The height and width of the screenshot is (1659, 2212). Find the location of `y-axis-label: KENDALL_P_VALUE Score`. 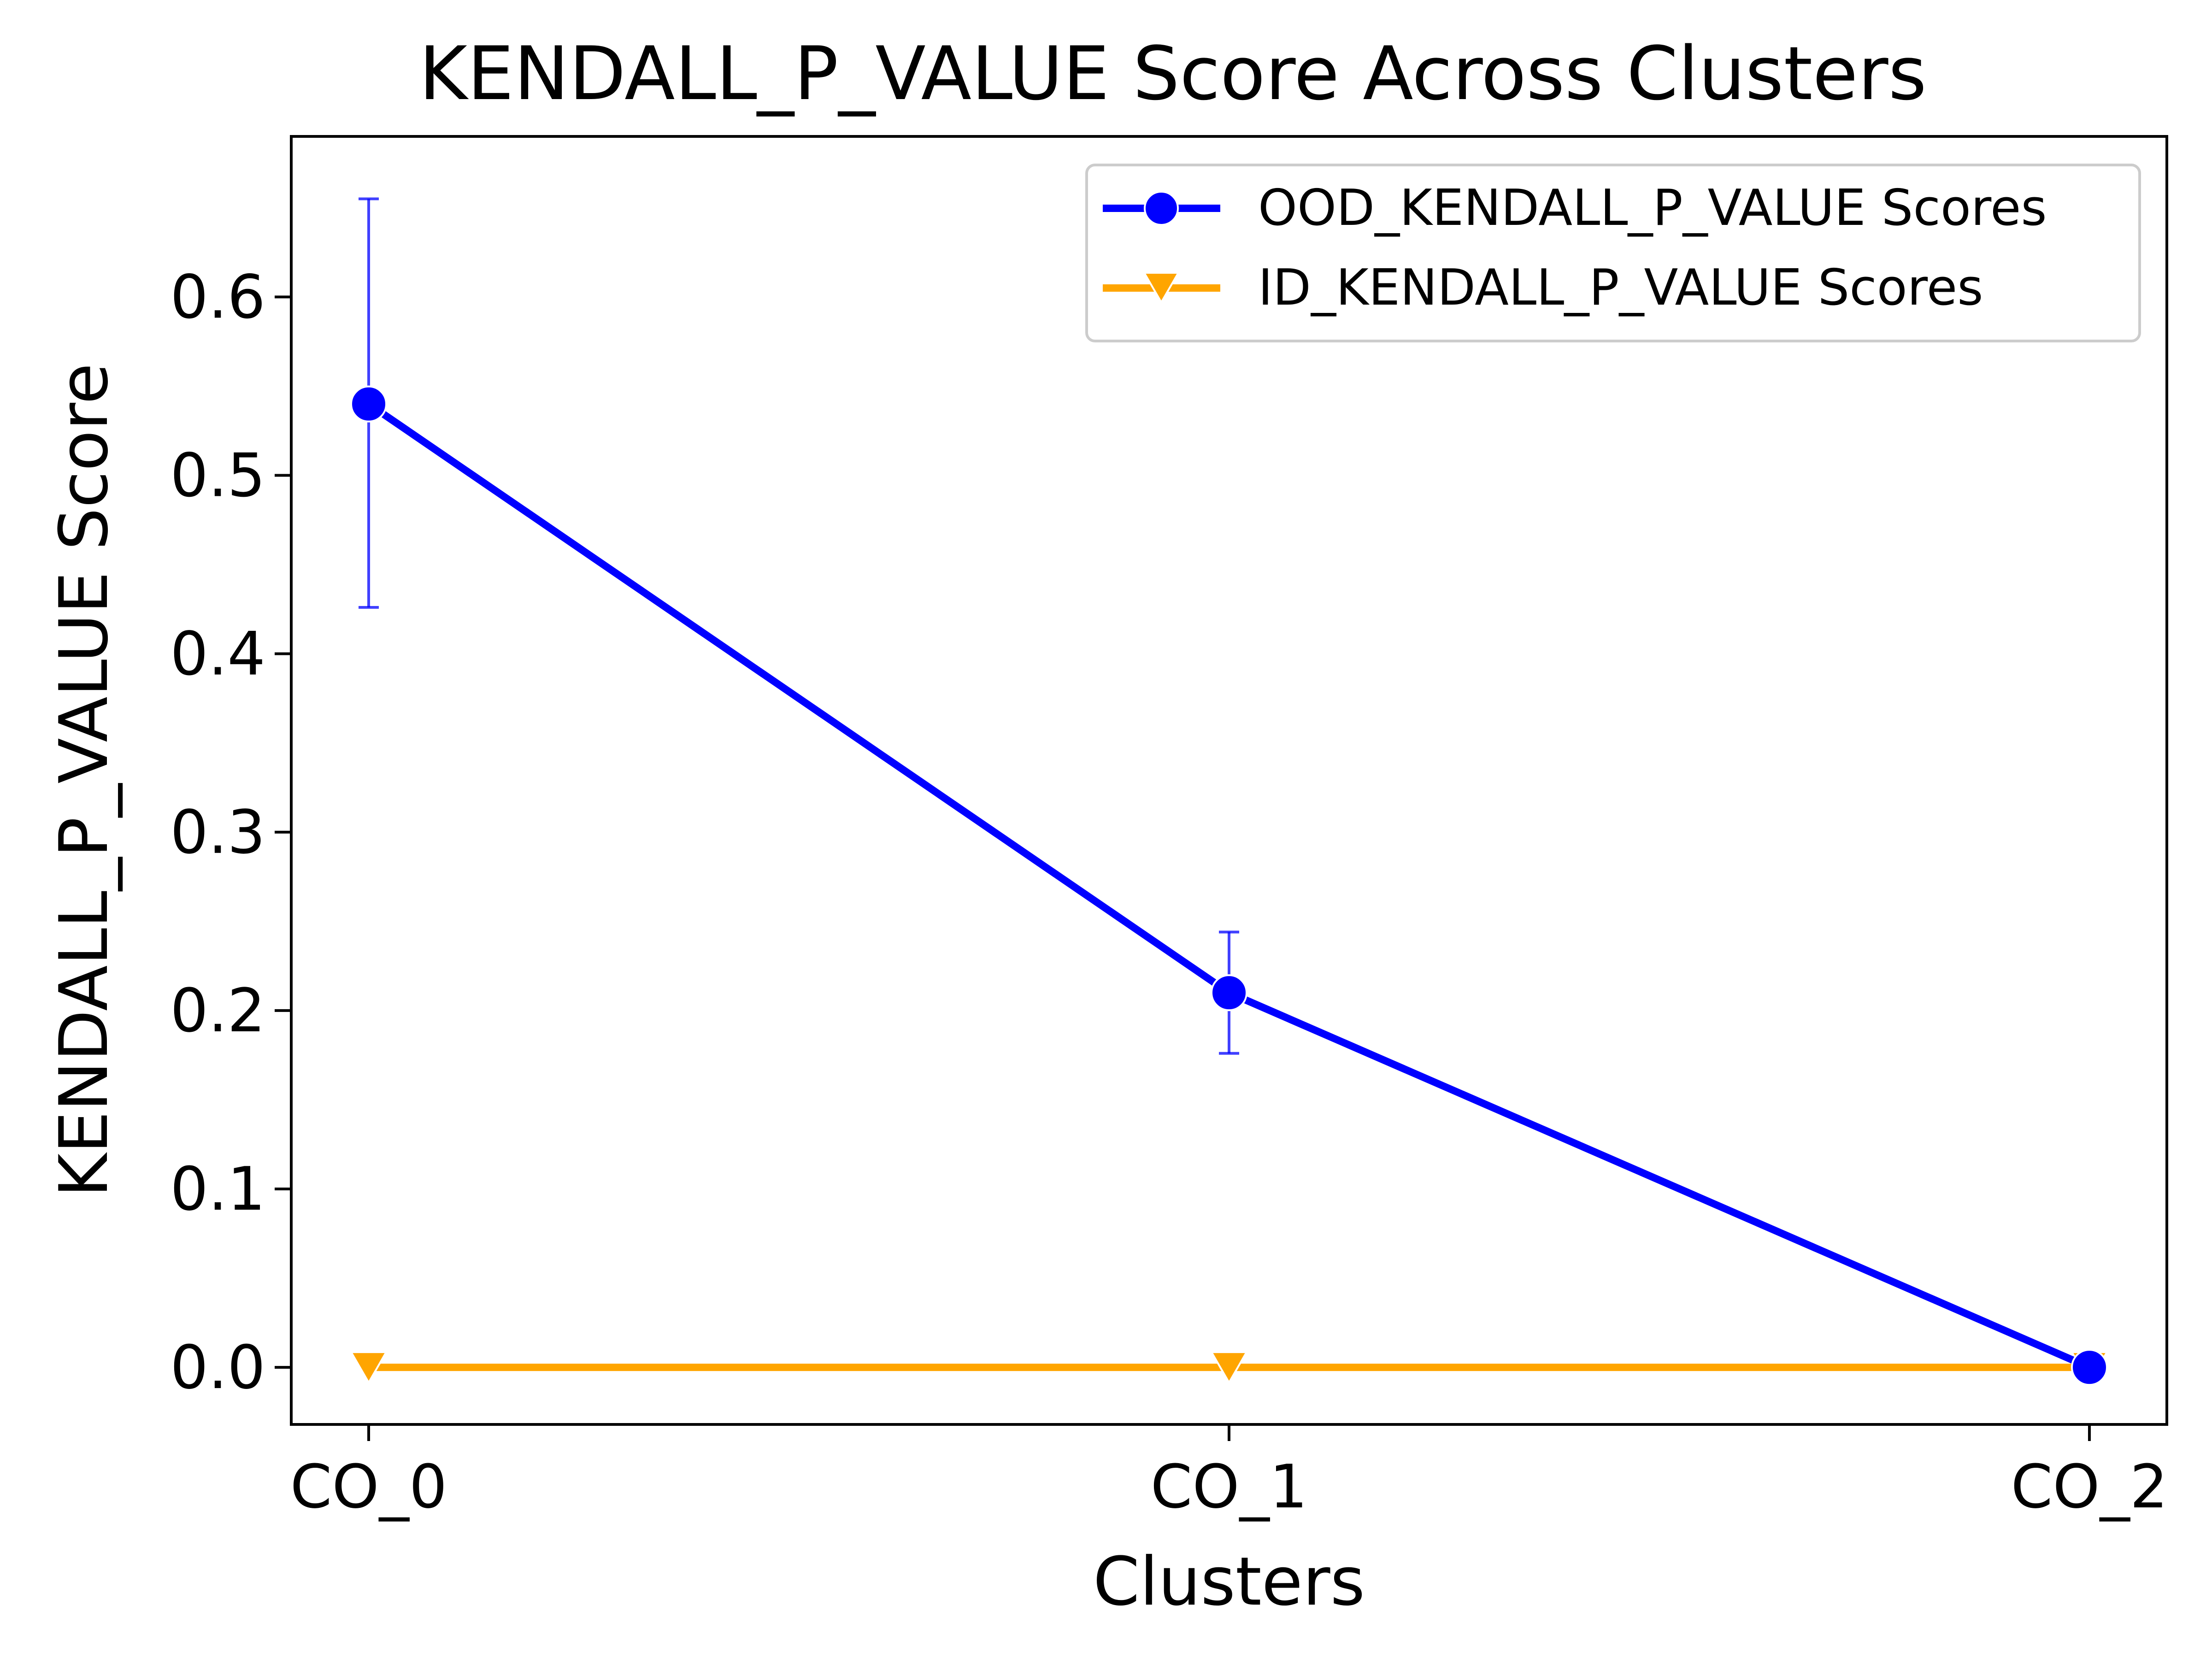

y-axis-label: KENDALL_P_VALUE Score is located at coordinates (84, 780).